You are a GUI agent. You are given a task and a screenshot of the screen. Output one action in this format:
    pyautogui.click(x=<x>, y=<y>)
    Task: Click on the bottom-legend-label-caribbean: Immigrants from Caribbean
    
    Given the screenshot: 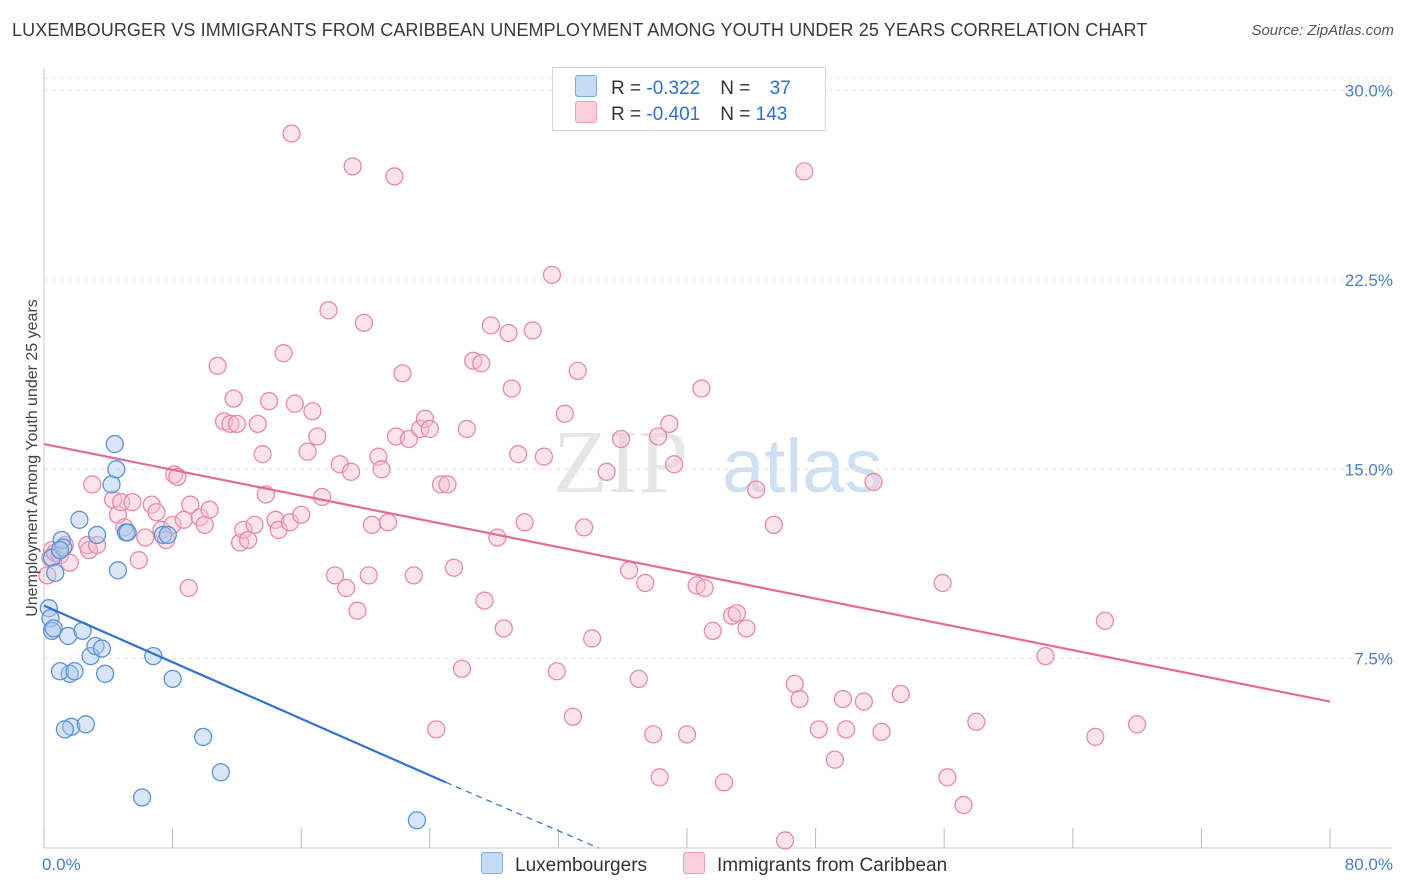 What is the action you would take?
    pyautogui.click(x=832, y=865)
    